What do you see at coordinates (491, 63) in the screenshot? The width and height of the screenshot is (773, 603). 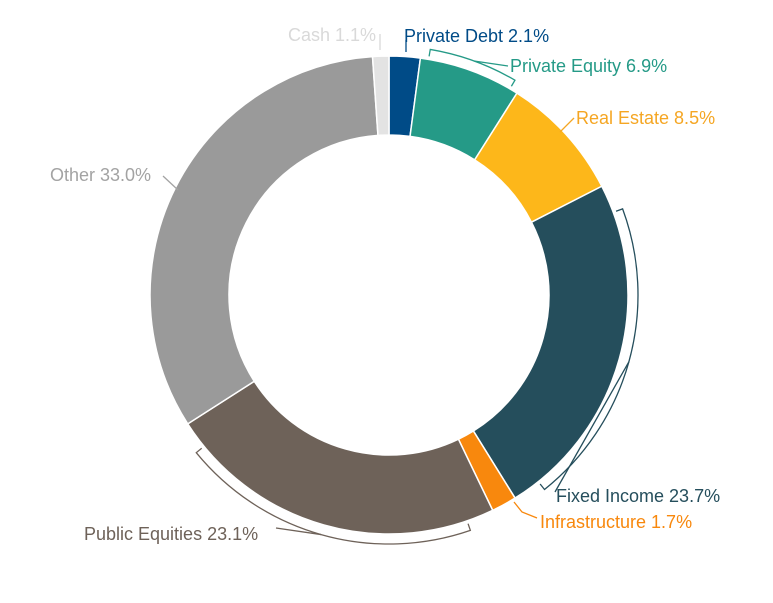 I see `leader-connector-private-equity` at bounding box center [491, 63].